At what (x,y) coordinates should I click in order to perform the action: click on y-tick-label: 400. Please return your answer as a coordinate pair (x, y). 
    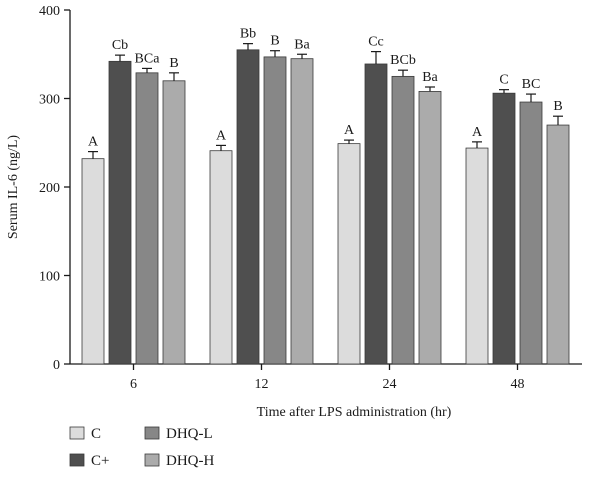
    Looking at the image, I should click on (49, 11).